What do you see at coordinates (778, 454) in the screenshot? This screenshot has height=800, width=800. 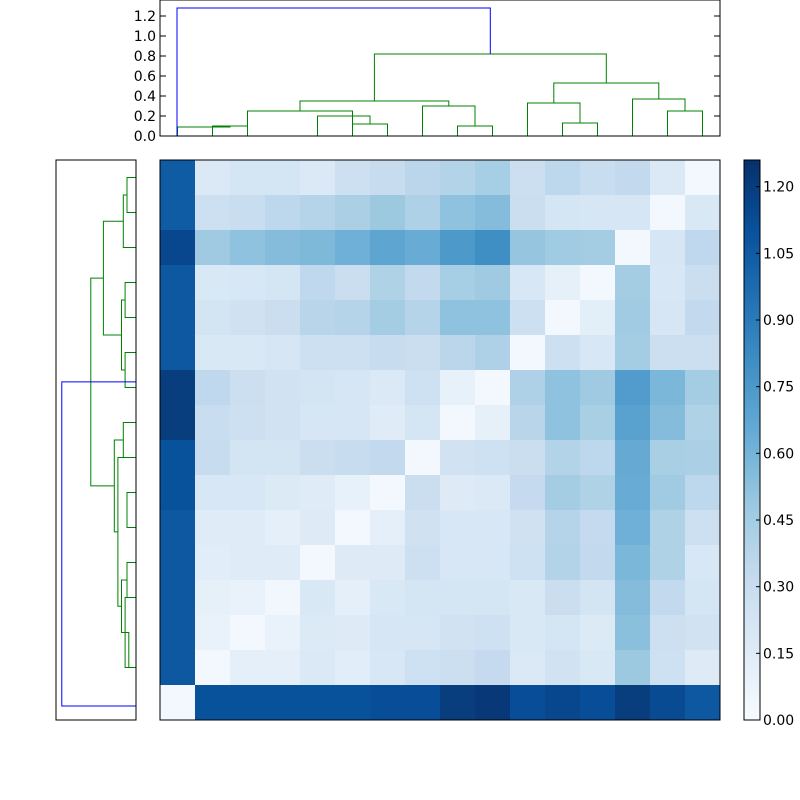 I see `colorbar-tick-label: 0.60` at bounding box center [778, 454].